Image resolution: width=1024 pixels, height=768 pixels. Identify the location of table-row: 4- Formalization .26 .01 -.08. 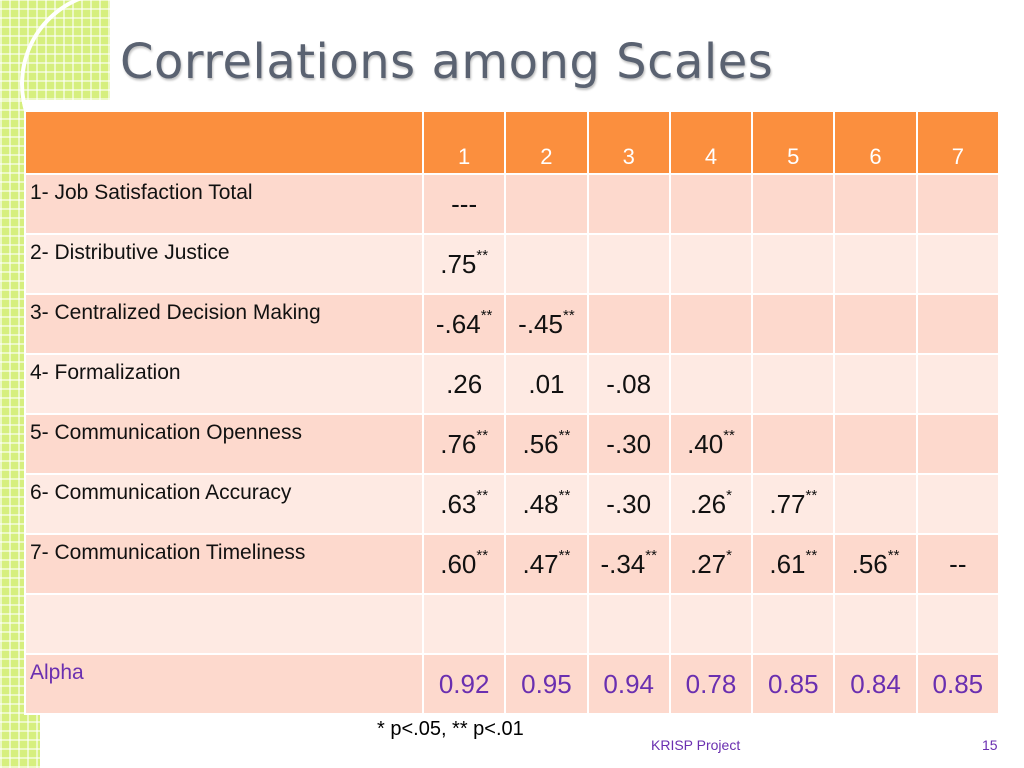
(512, 384).